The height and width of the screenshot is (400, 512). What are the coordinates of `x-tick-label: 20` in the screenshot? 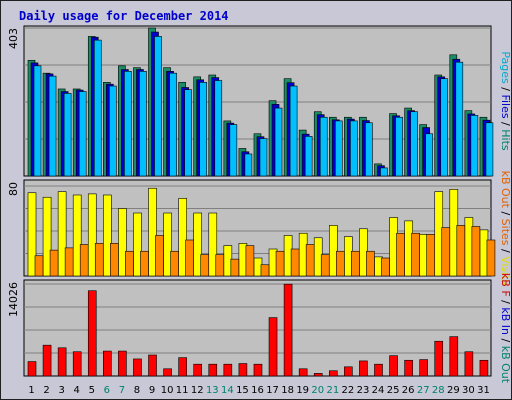 It's located at (317, 390).